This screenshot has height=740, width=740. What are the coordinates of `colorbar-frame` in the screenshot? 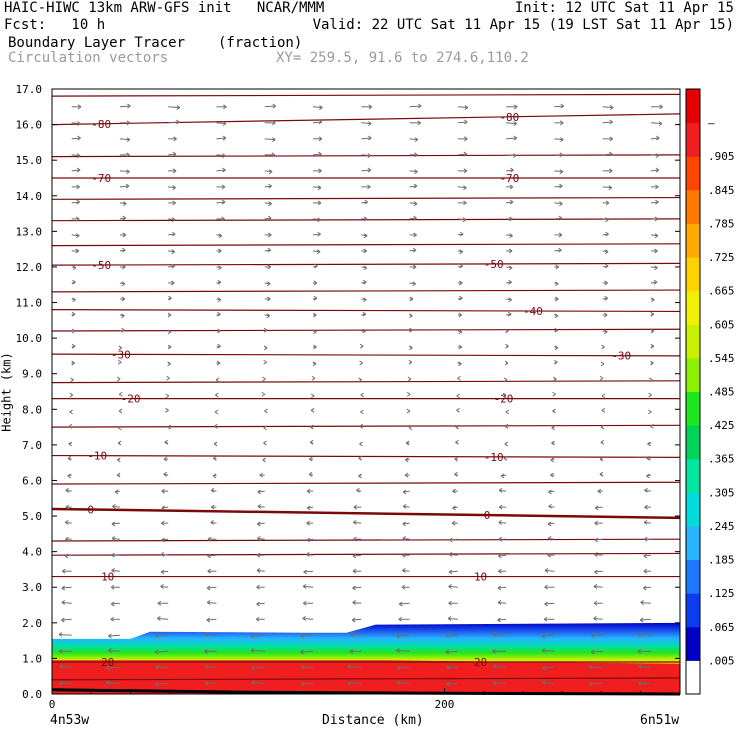 It's located at (693, 391).